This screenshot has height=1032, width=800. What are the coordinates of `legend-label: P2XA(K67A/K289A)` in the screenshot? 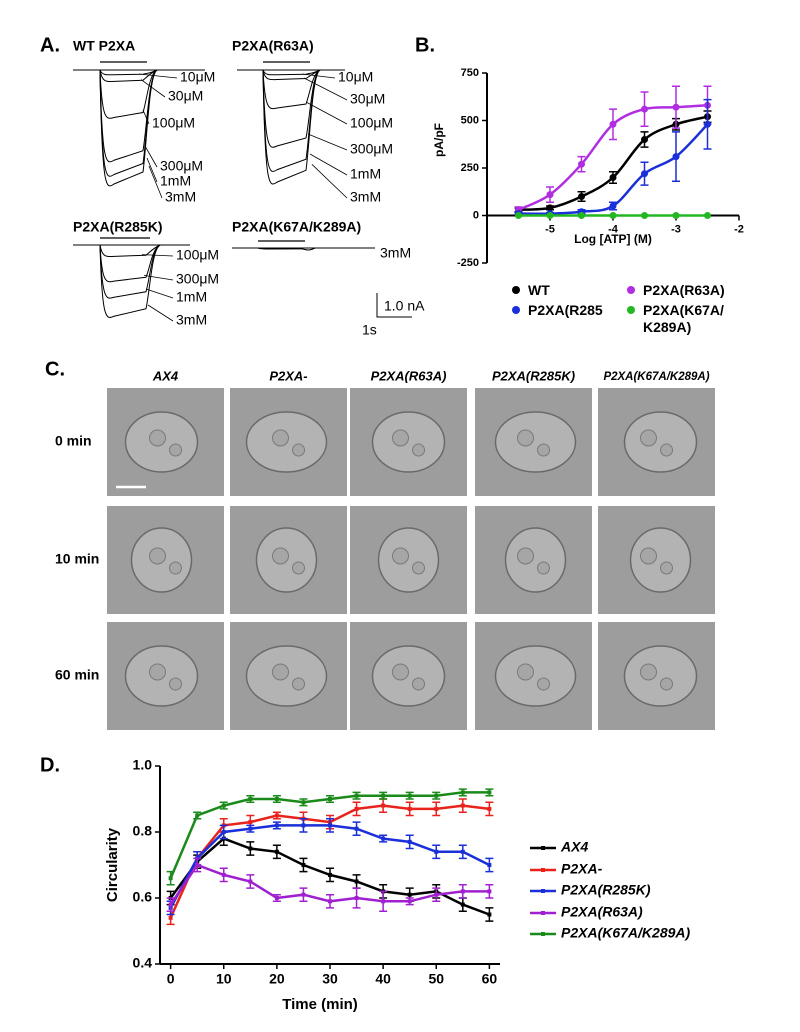 It's located at (683, 318).